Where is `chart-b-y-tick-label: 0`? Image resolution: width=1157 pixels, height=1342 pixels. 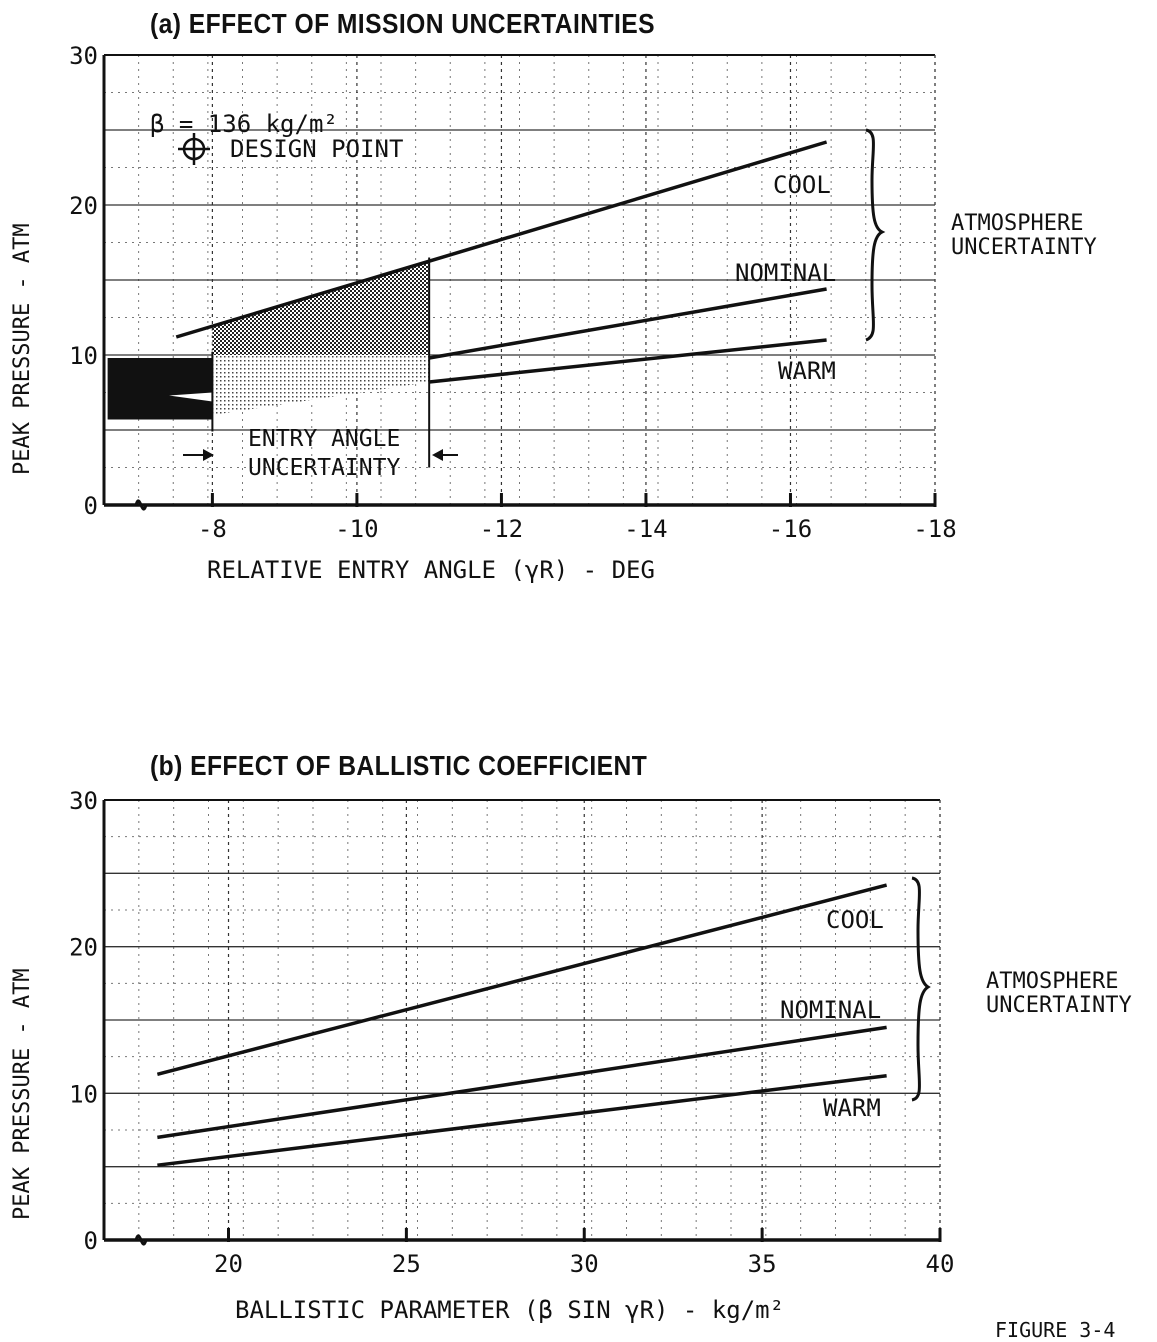 chart-b-y-tick-label: 0 is located at coordinates (91, 1241).